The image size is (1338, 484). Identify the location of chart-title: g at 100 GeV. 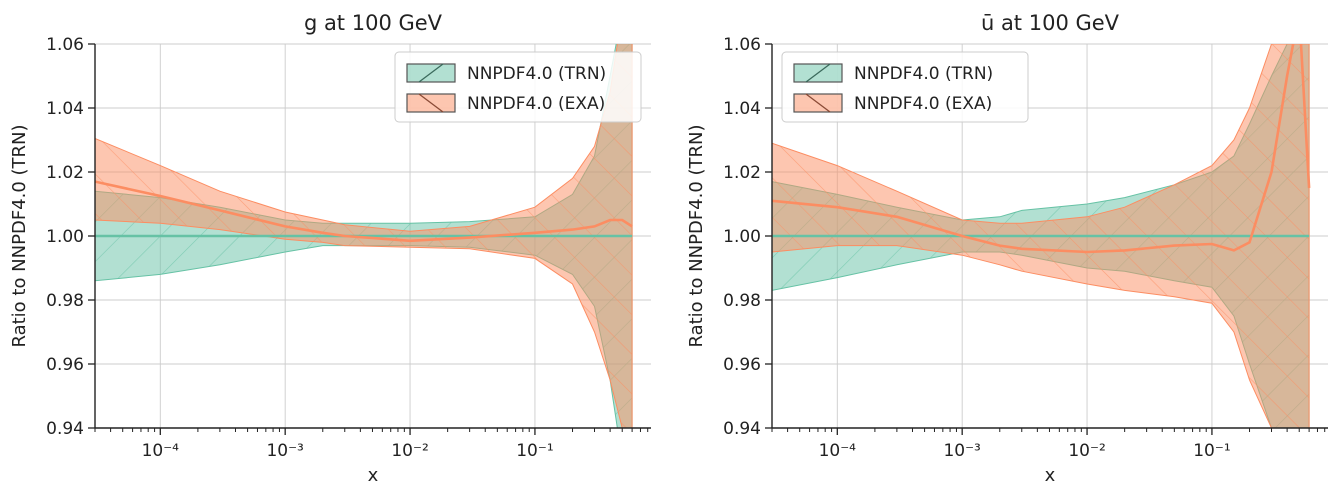
(373, 23).